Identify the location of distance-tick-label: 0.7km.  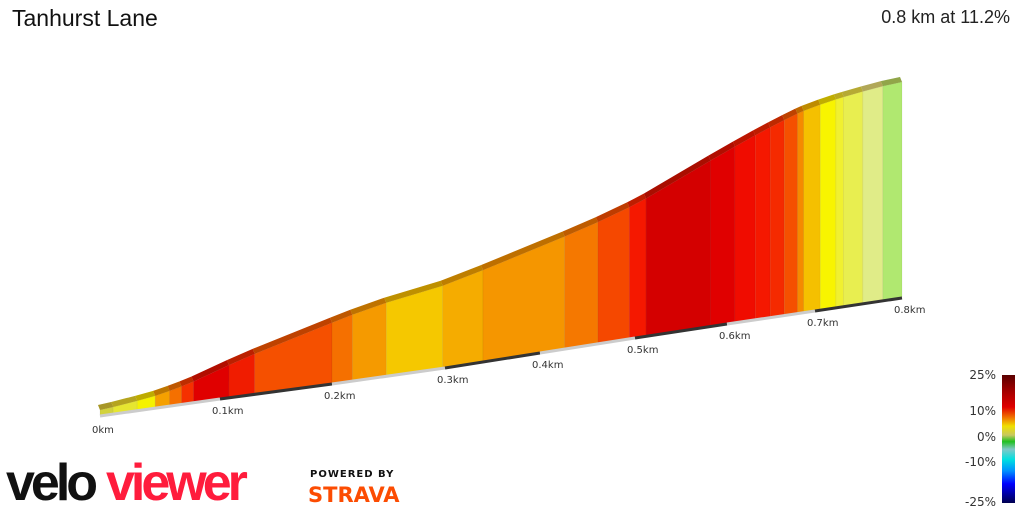
(822, 323).